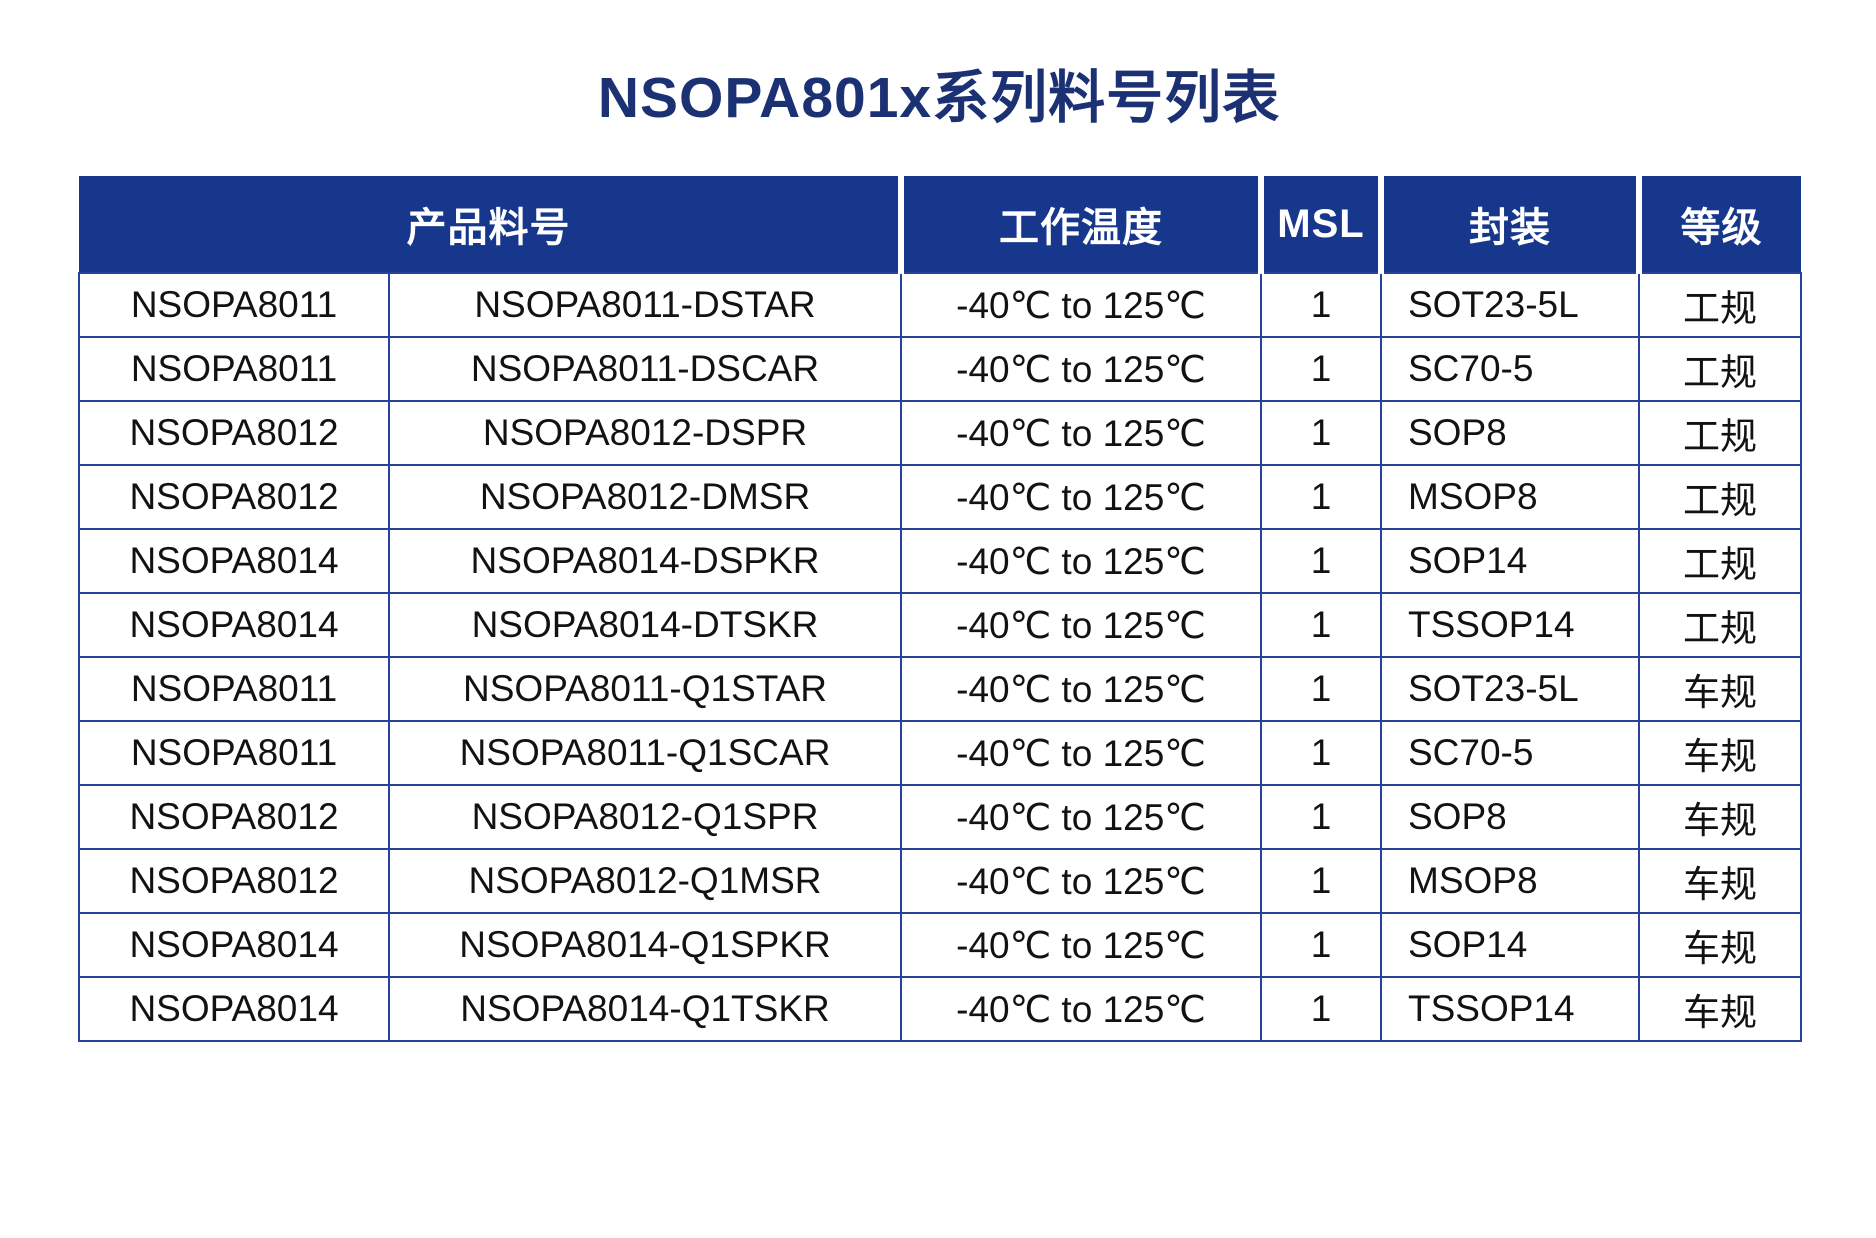  Describe the element at coordinates (645, 369) in the screenshot. I see `cell-part-number: NSOPA8011-DSCAR` at that location.